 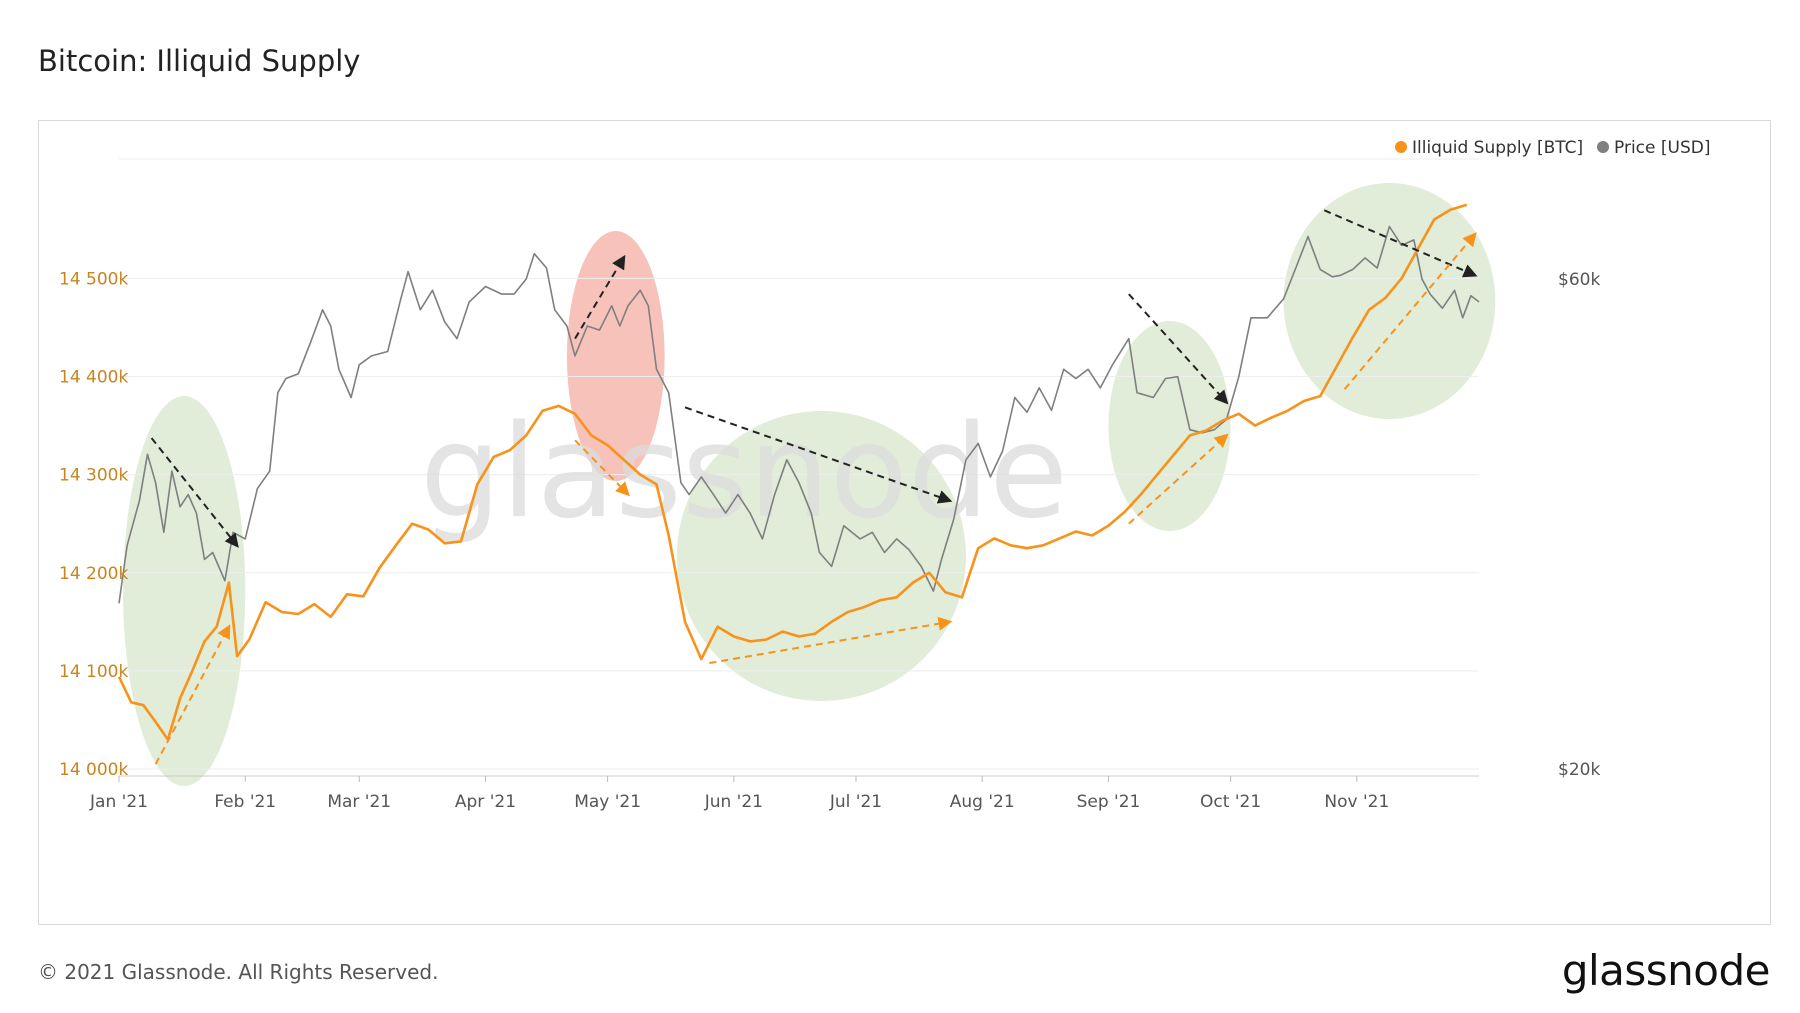 What do you see at coordinates (199, 61) in the screenshot?
I see `chart-title: Bitcoin: Illiquid Supply` at bounding box center [199, 61].